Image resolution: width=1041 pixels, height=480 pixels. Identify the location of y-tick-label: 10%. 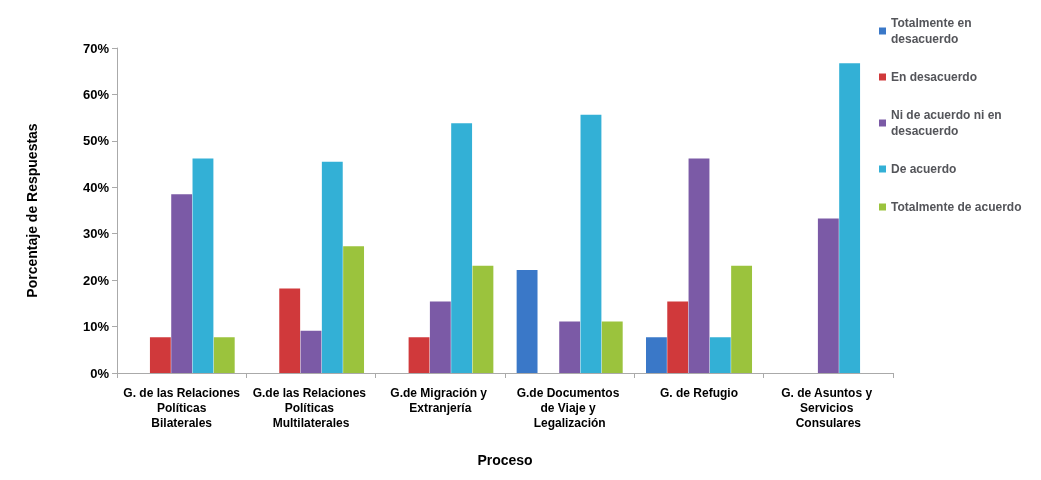
(96, 327).